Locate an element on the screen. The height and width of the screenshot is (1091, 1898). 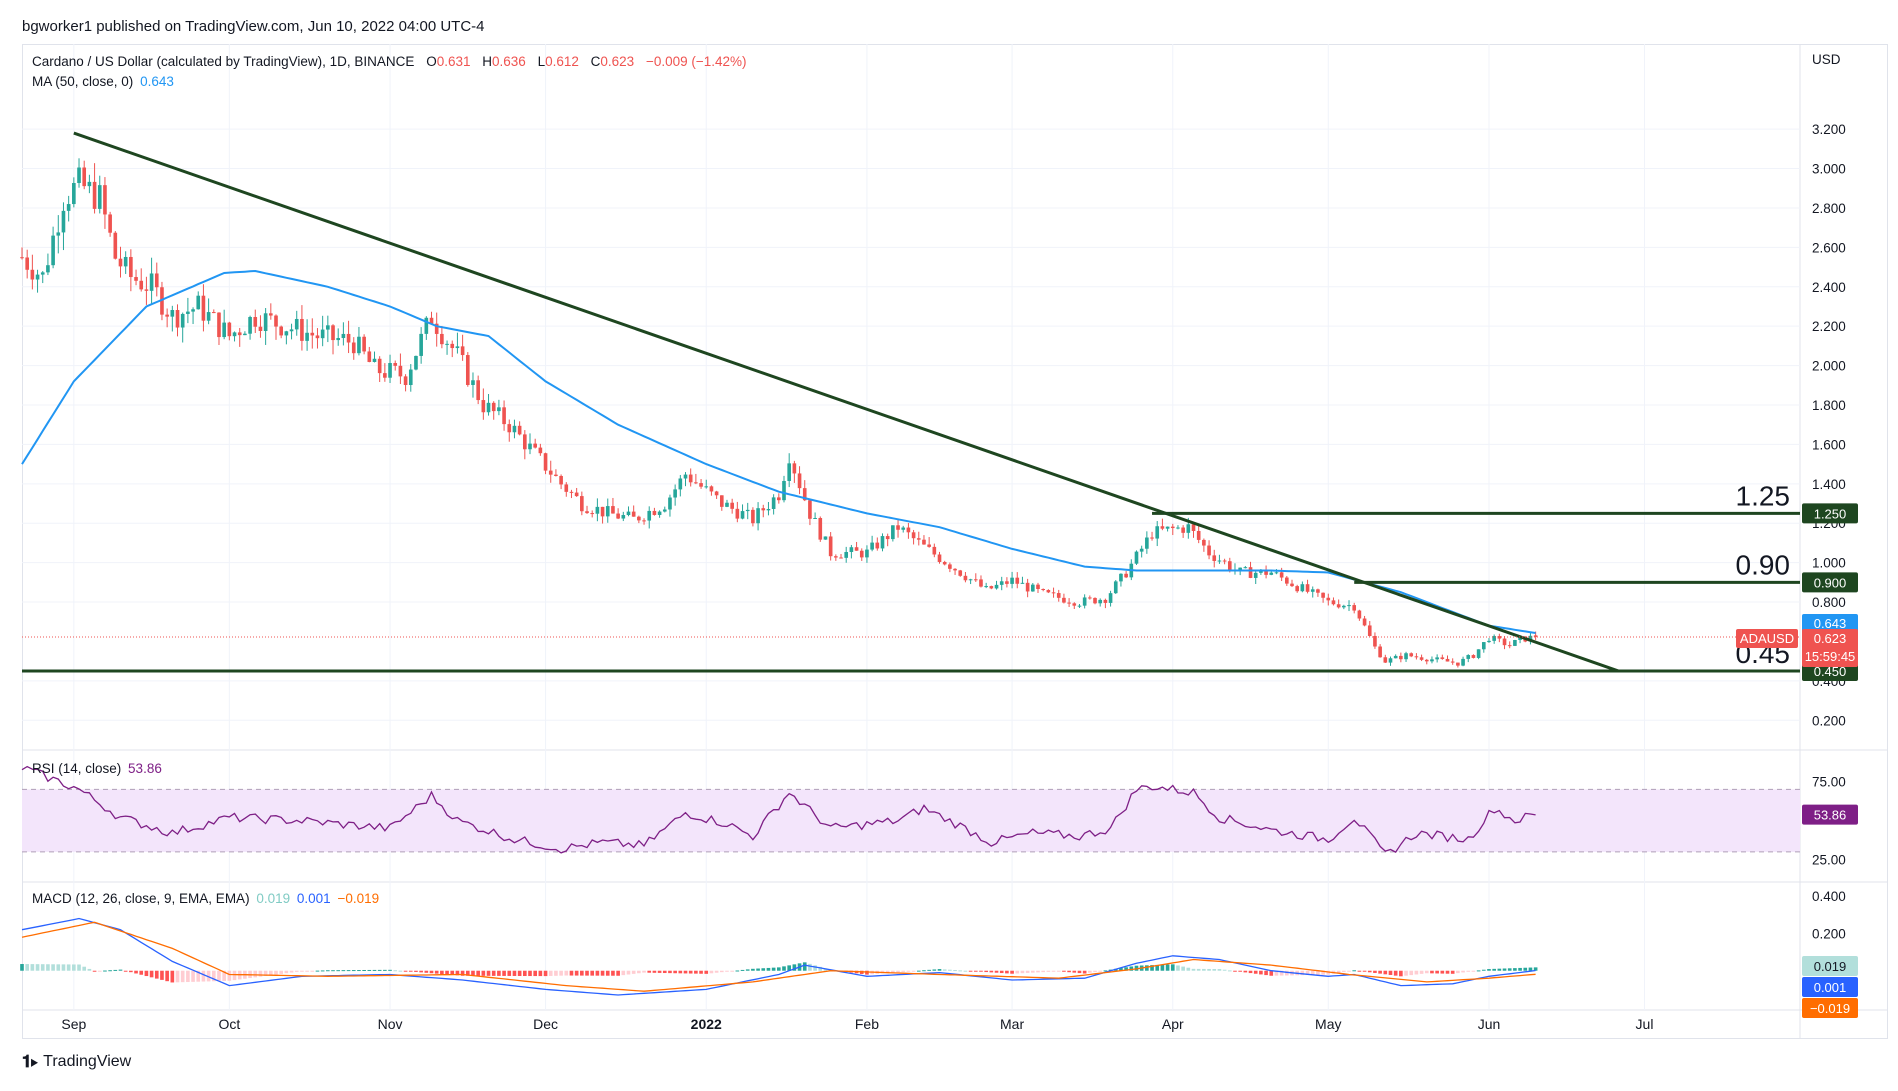
price-tick-label: 1.600 is located at coordinates (1829, 444).